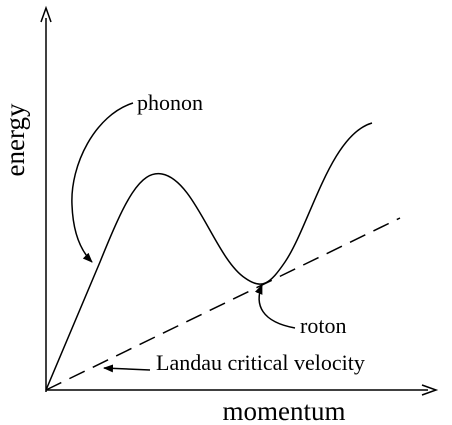 The image size is (452, 425). Describe the element at coordinates (170, 102) in the screenshot. I see `phonon-label: phonon` at that location.